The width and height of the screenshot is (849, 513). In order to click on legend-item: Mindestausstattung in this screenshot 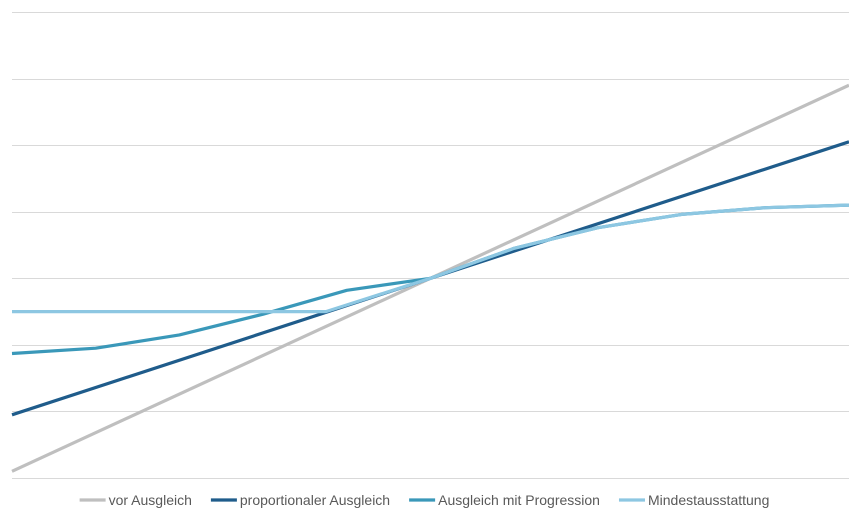, I will do `click(693, 500)`.